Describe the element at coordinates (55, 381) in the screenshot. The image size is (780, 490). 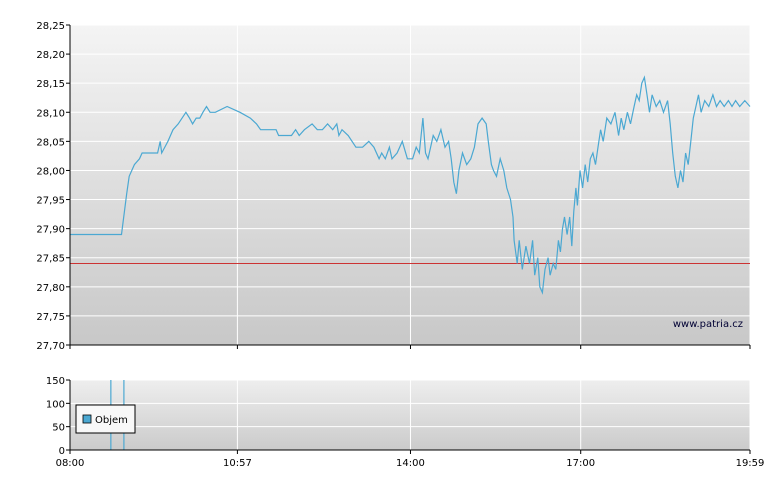
I see `volume-y-tick-label: 150` at that location.